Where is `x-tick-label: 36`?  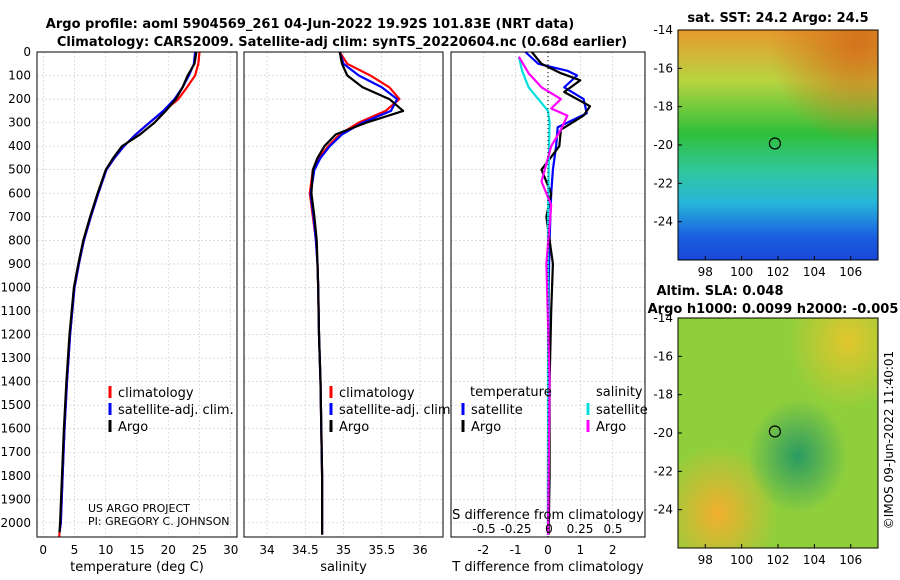
x-tick-label: 36 is located at coordinates (419, 550).